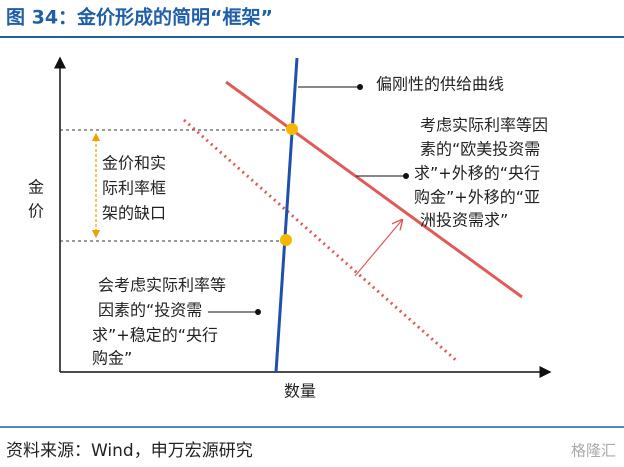 This screenshot has height=467, width=624. Describe the element at coordinates (139, 17) in the screenshot. I see `title: 图 34：金价形成的简明“框架”` at that location.